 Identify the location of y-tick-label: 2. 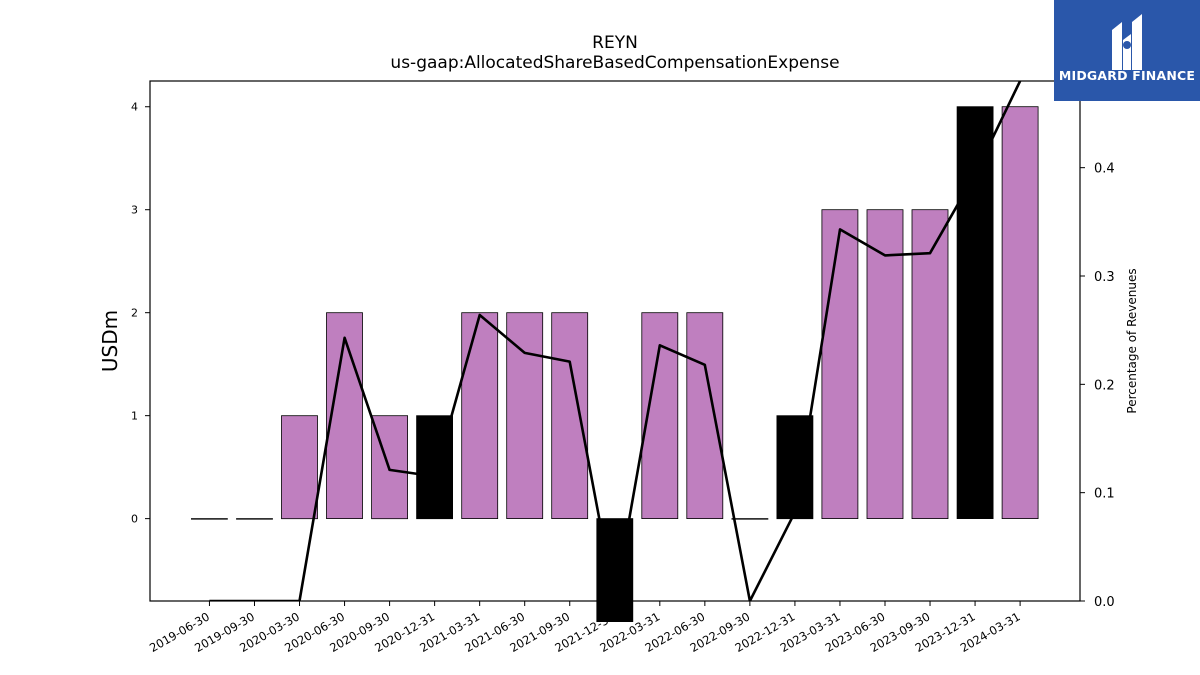
(134, 313).